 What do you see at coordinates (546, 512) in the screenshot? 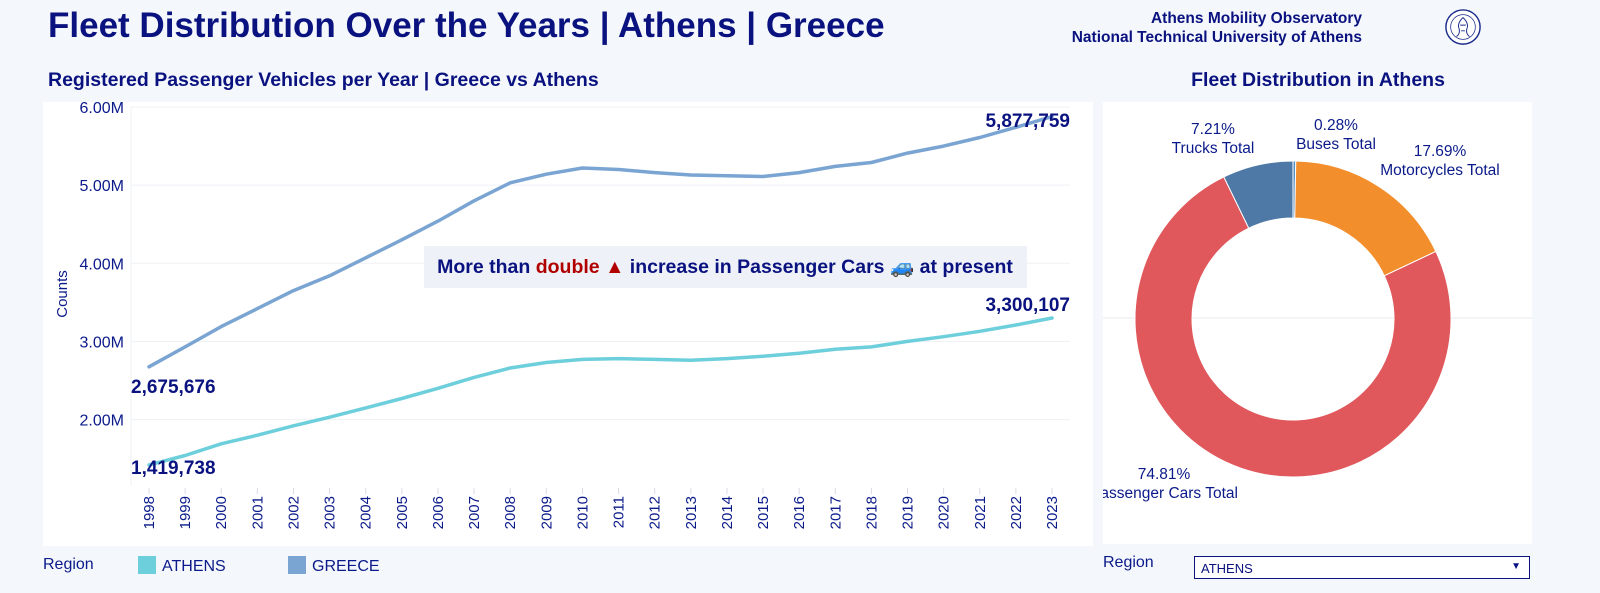
I see `x-tick-label: 2009` at bounding box center [546, 512].